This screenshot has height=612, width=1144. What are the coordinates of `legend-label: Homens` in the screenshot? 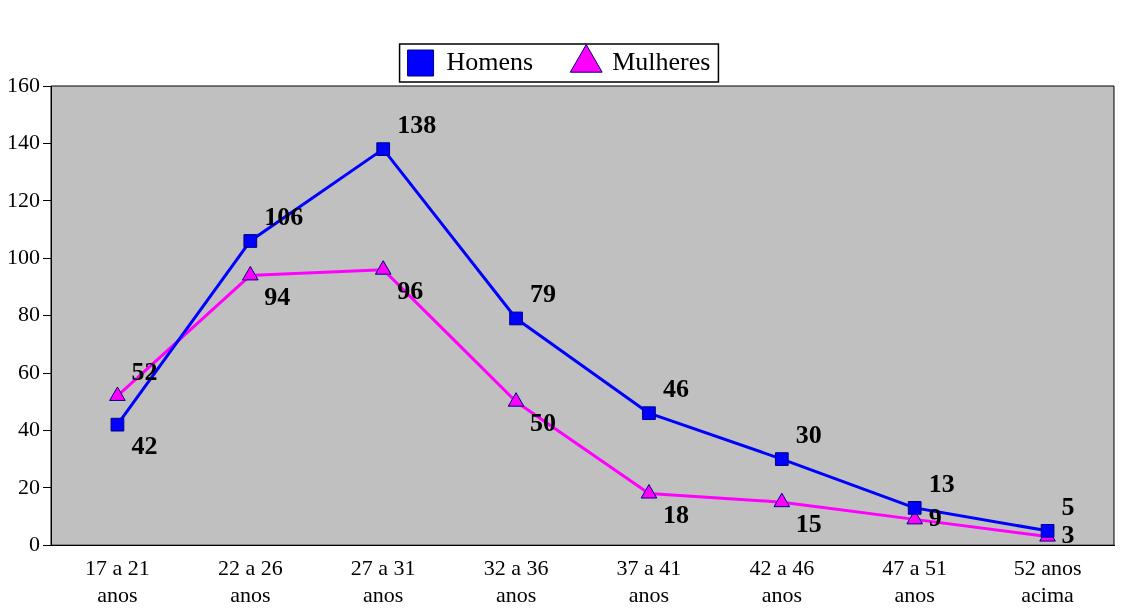 It's located at (490, 61).